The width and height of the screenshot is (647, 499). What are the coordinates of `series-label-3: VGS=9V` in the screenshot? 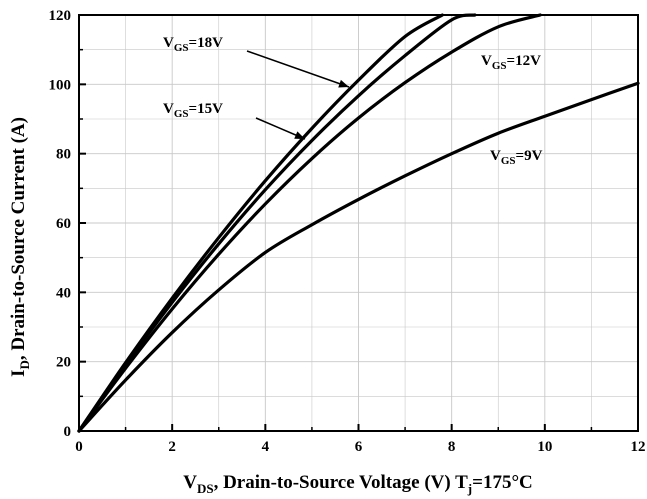 It's located at (516, 157).